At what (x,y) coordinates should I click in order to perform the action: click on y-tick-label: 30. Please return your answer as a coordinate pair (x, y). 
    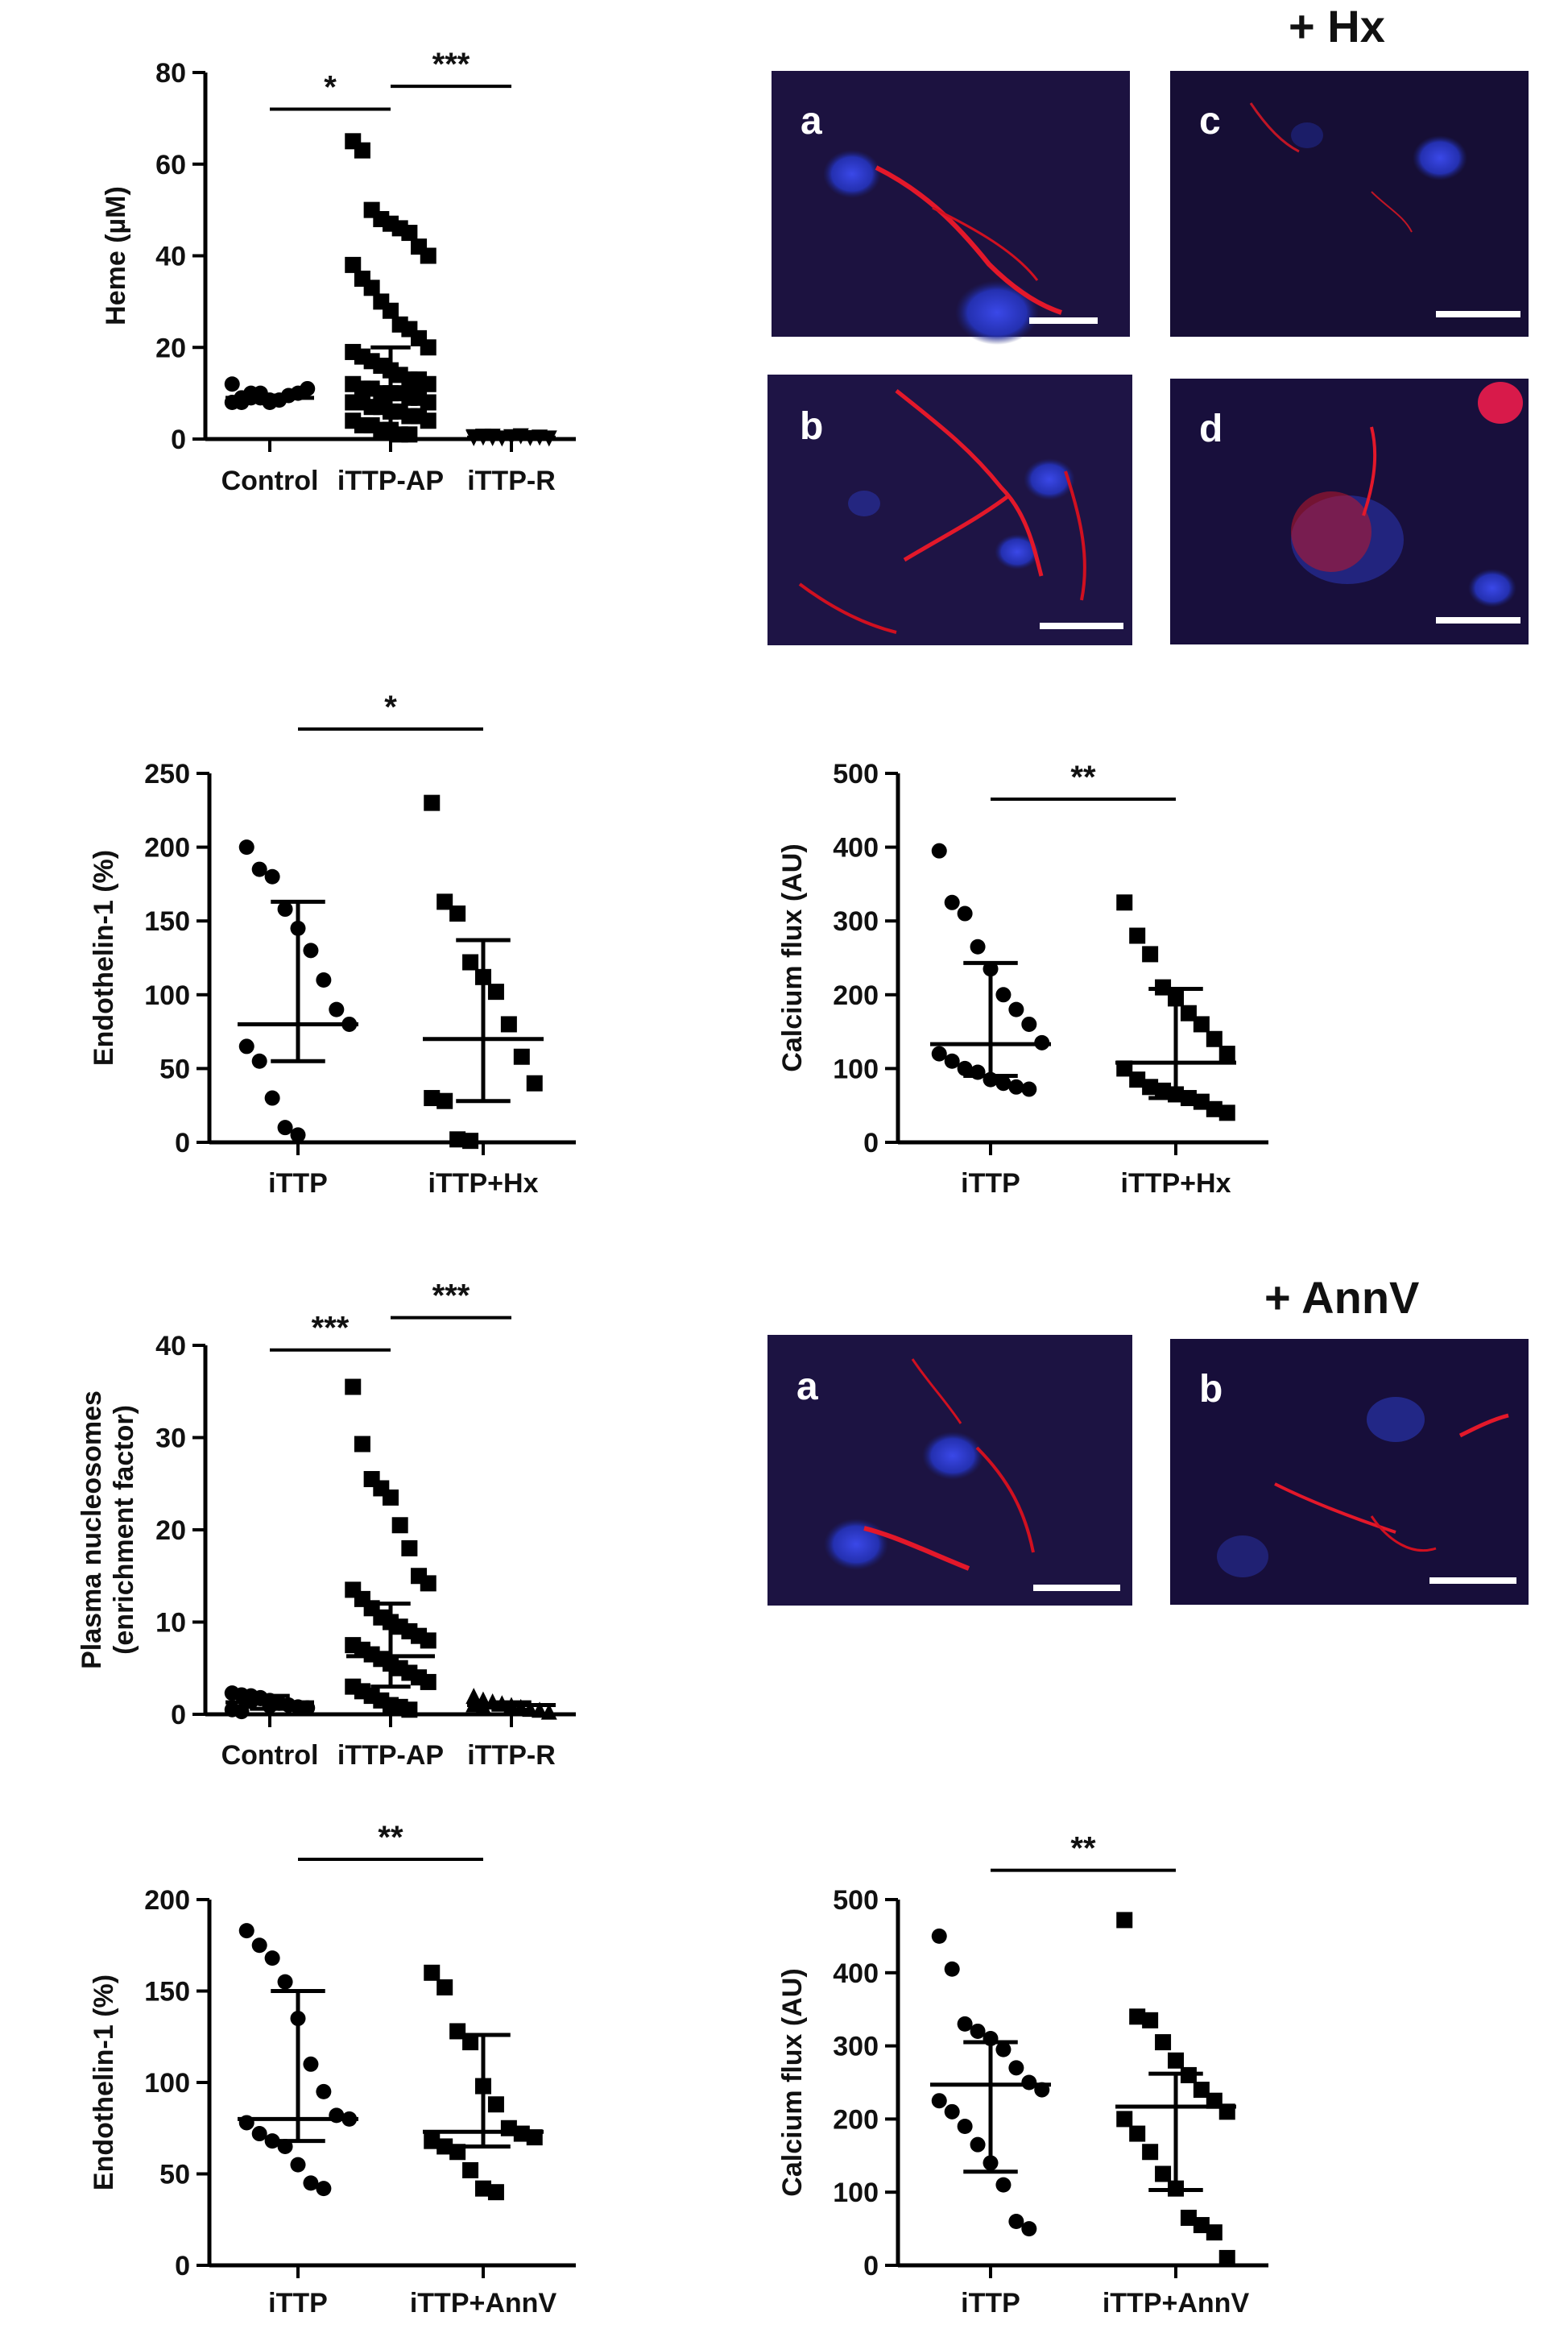
    Looking at the image, I should click on (170, 1438).